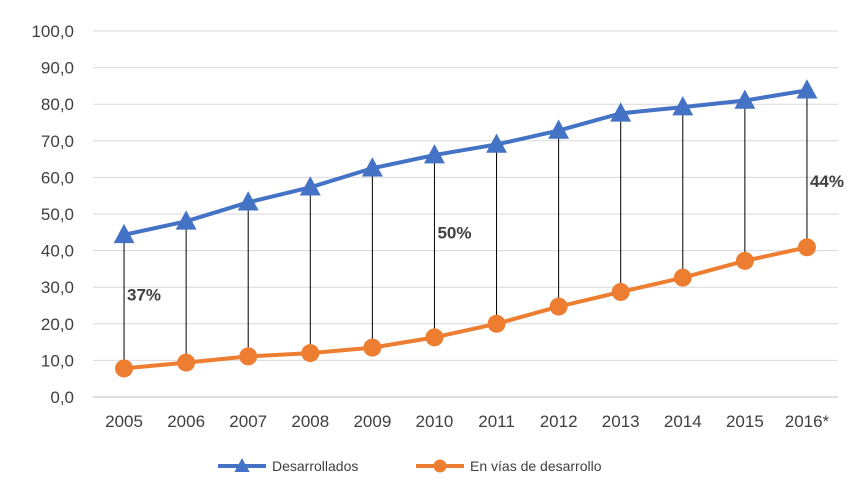 The image size is (851, 491). I want to click on x-tick-label: 2012, so click(559, 421).